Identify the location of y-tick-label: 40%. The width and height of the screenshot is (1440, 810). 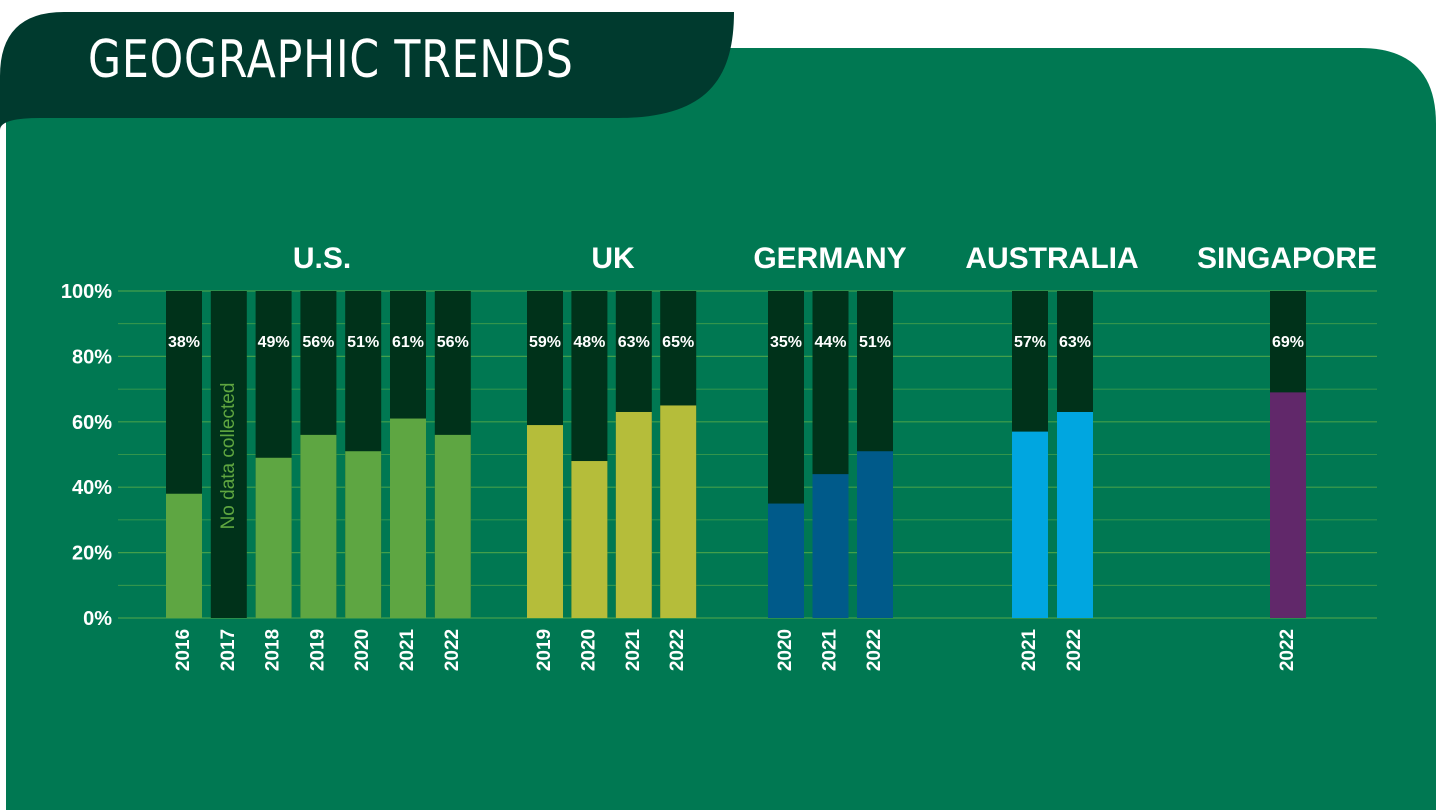
(92, 488).